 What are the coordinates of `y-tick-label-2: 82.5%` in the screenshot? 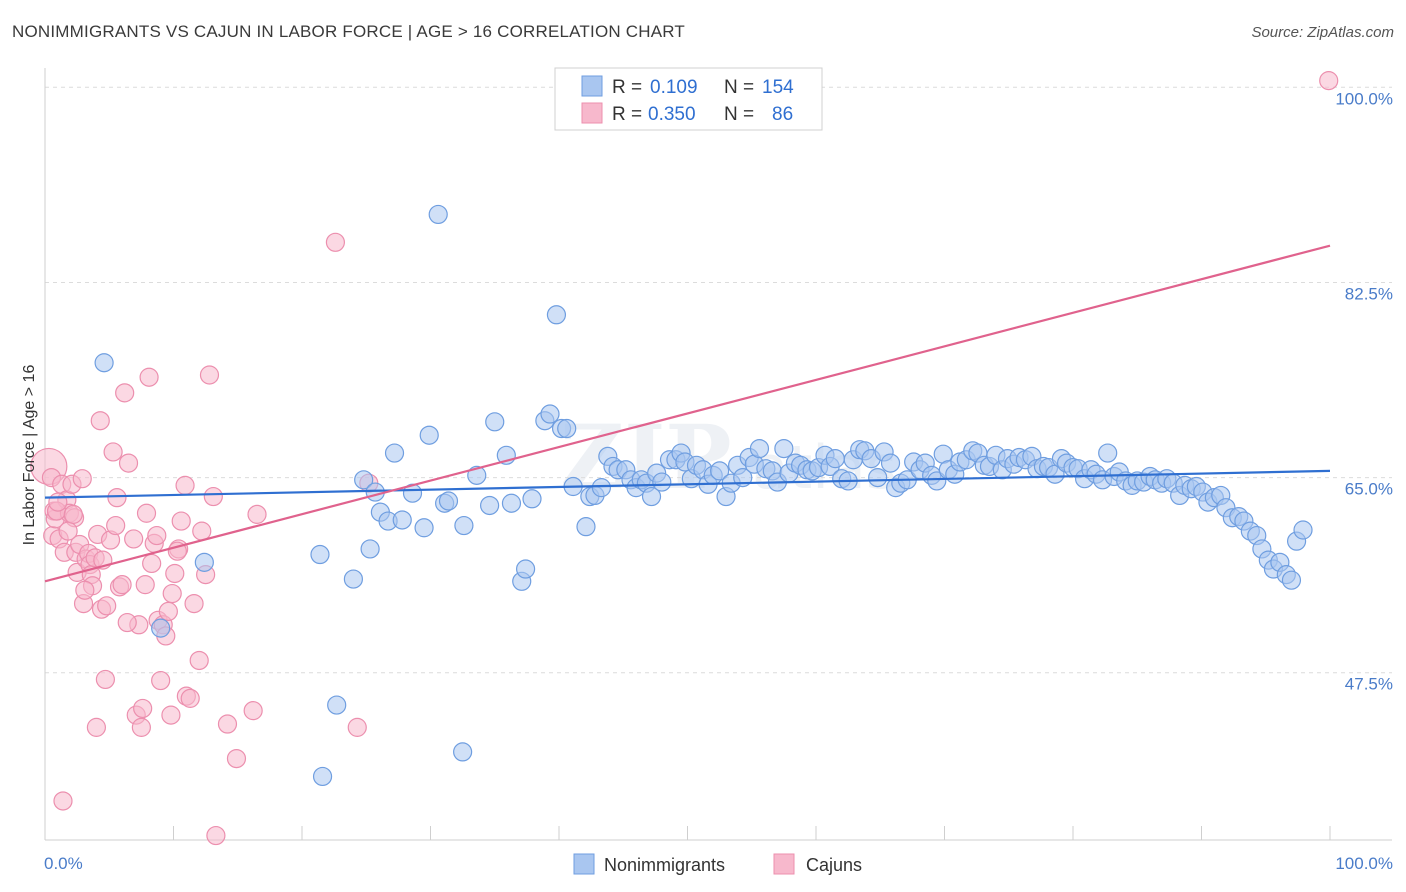 It's located at (1369, 293).